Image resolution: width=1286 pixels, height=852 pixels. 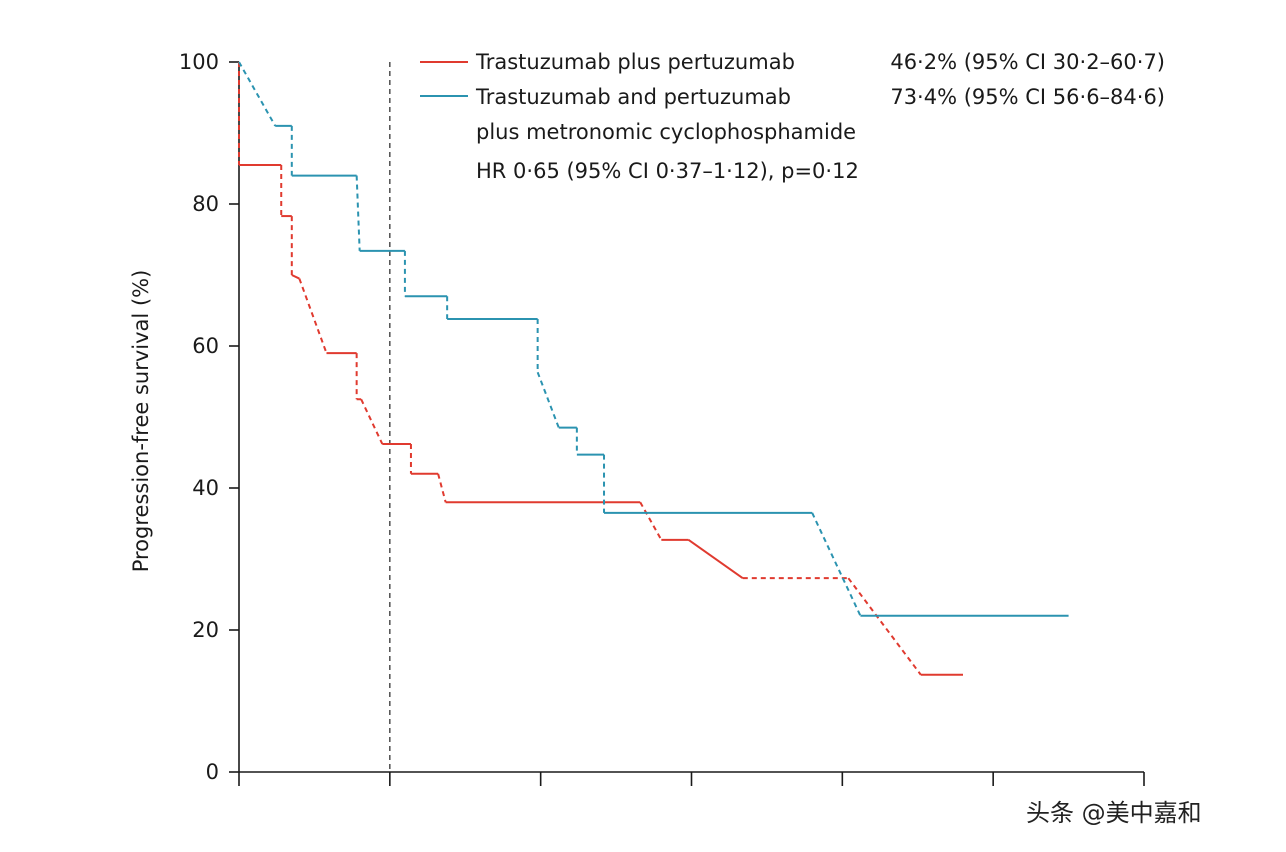 I want to click on y-axis-label: Progression-free survival (%), so click(x=141, y=421).